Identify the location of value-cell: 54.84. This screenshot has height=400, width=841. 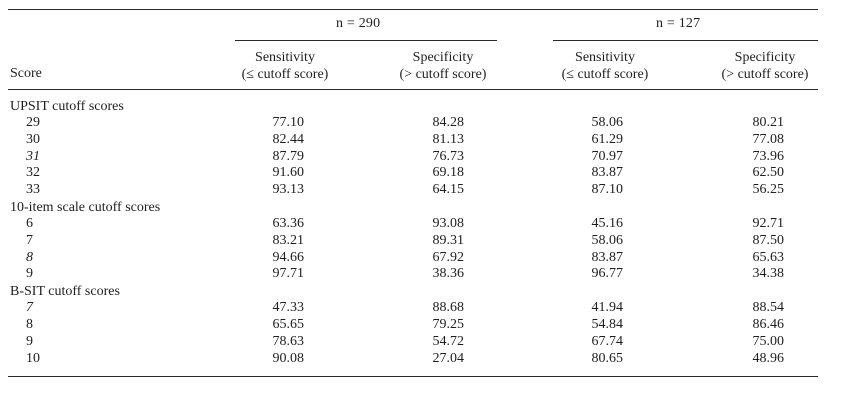
(607, 324).